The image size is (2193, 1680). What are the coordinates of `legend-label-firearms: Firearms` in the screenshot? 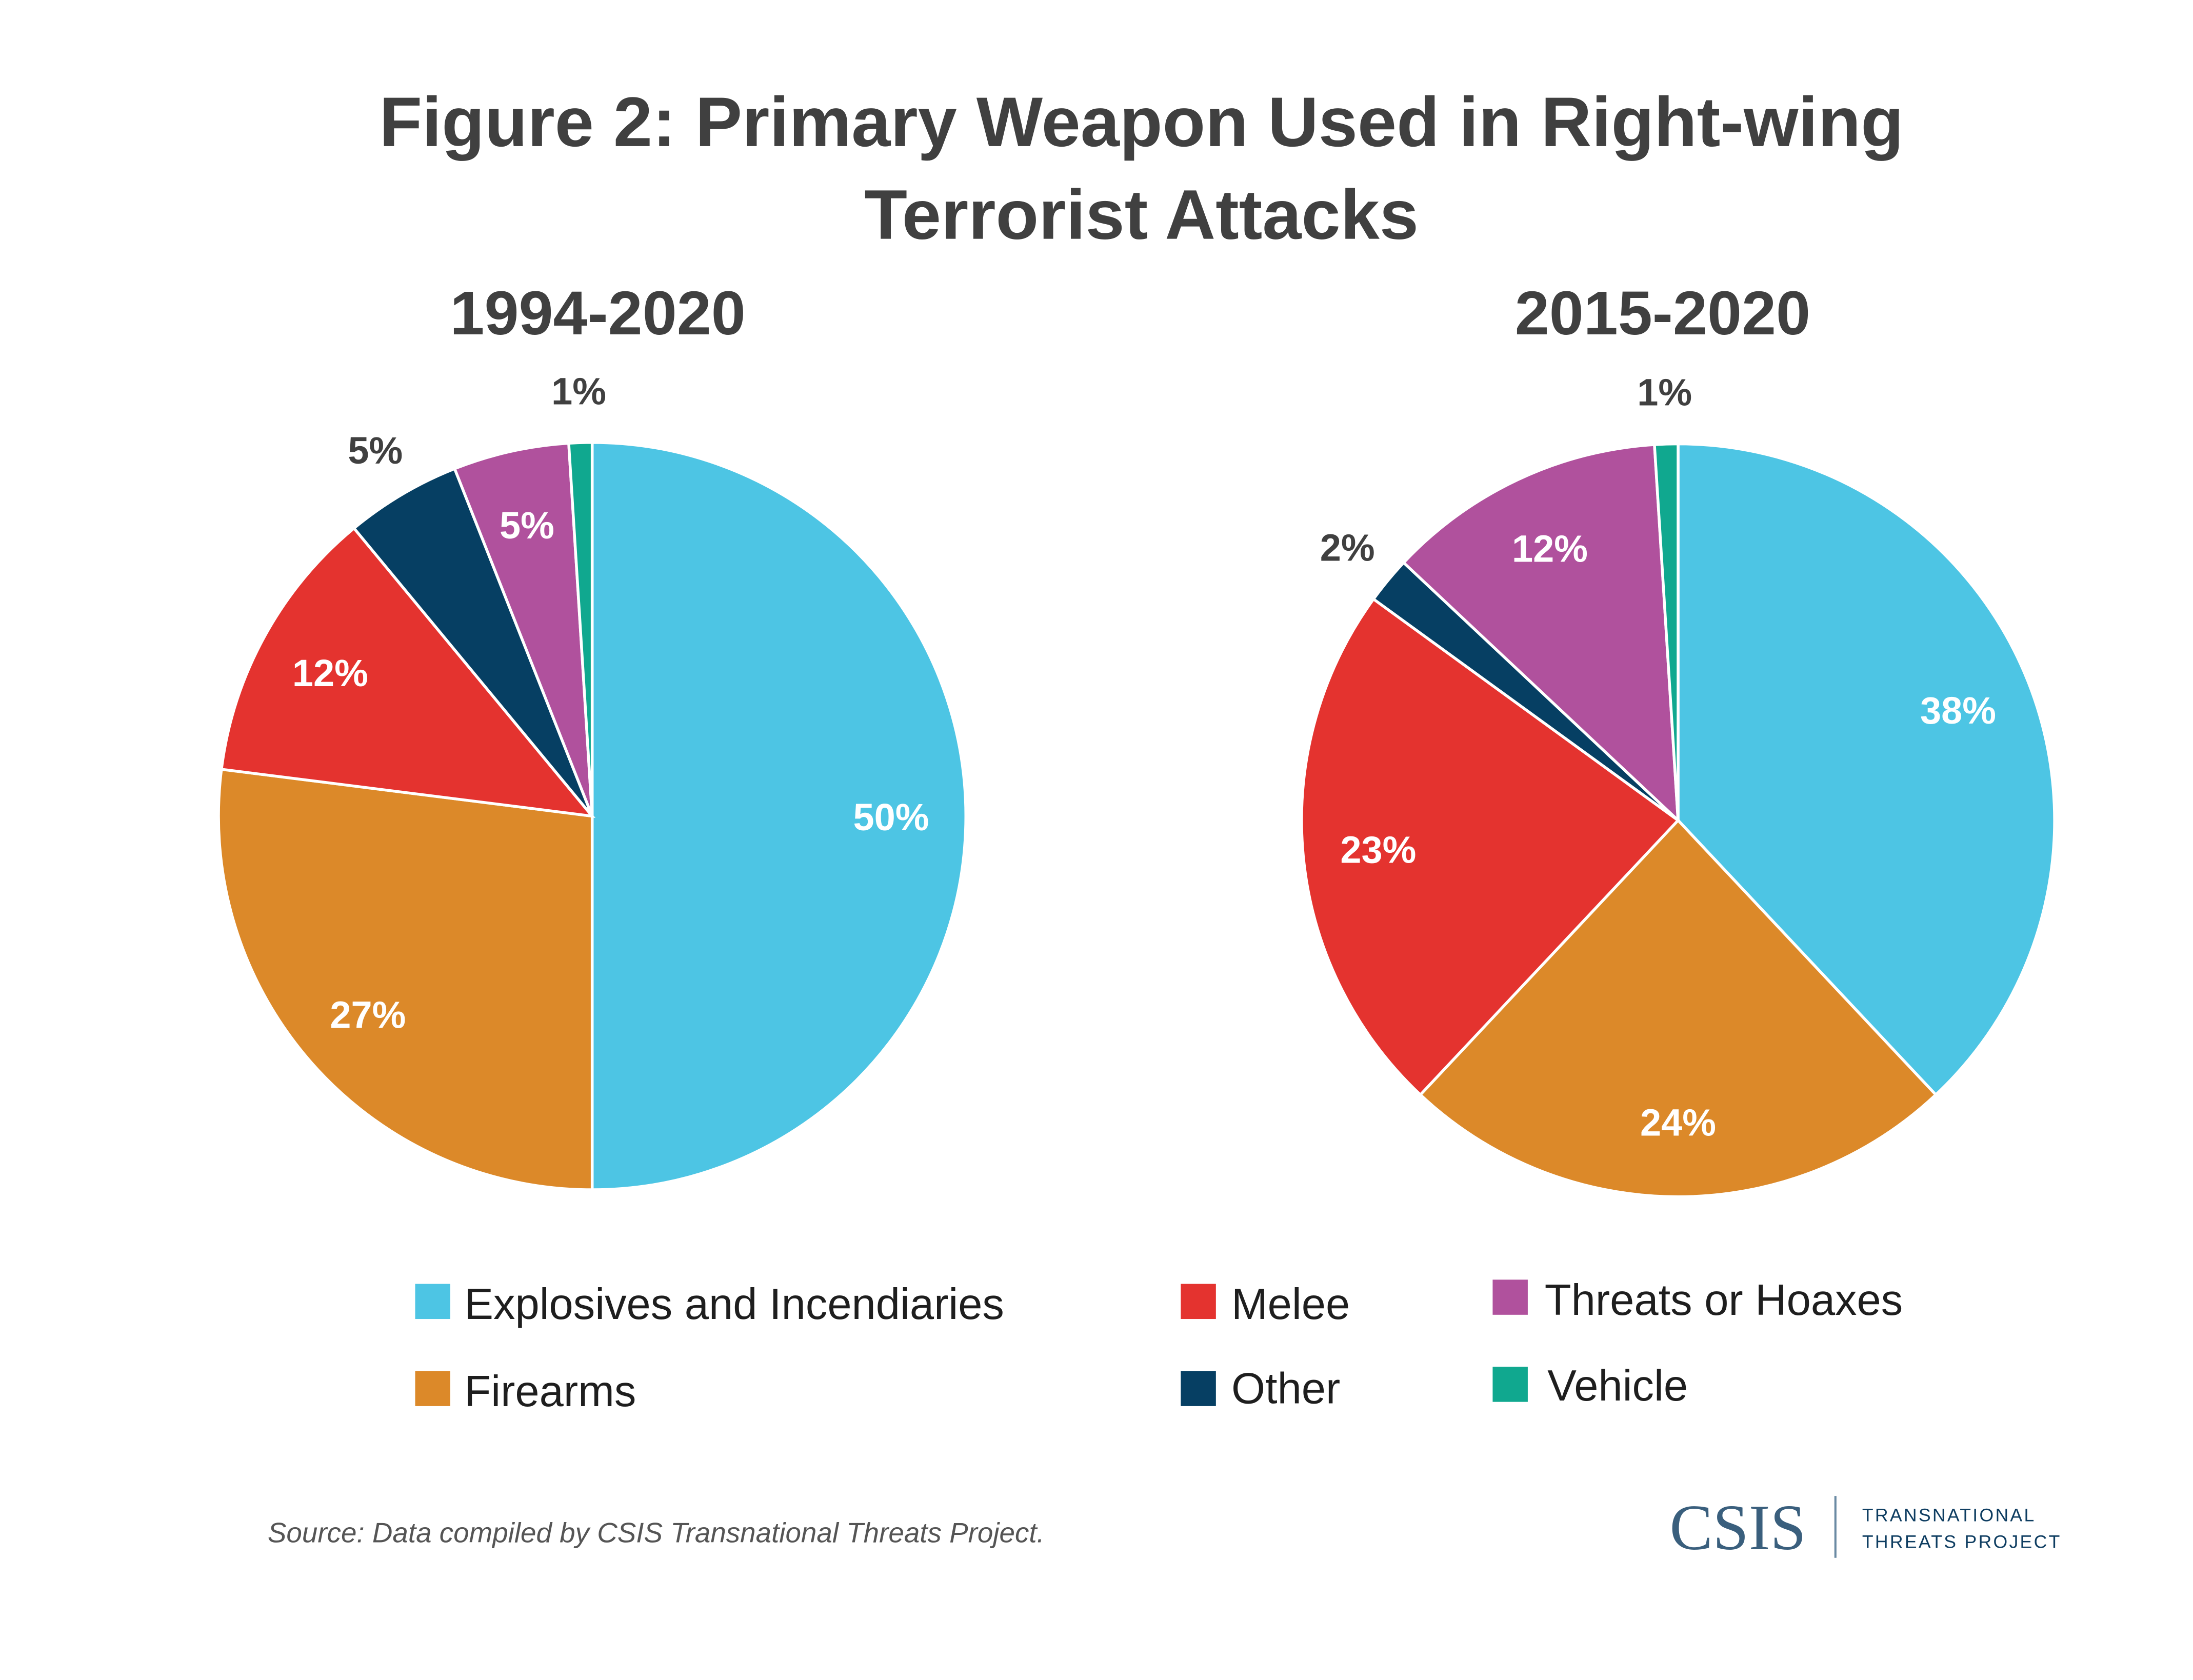 It's located at (550, 1391).